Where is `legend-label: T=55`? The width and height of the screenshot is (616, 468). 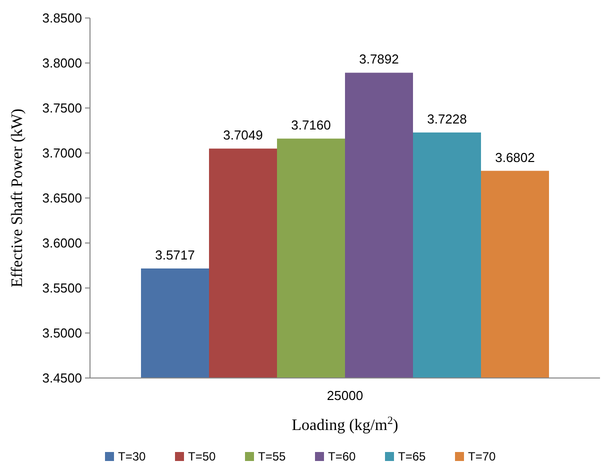 legend-label: T=55 is located at coordinates (272, 457).